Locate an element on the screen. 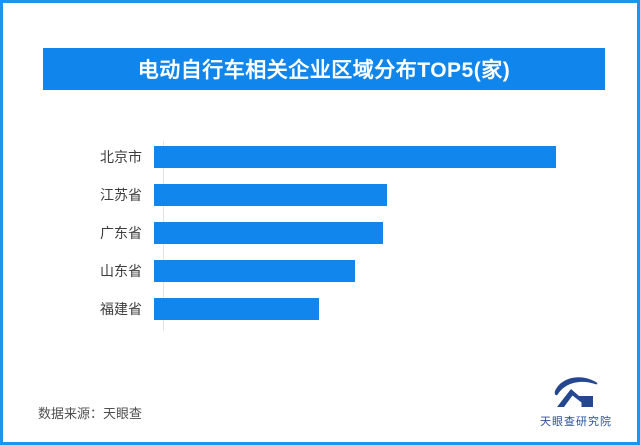 This screenshot has height=445, width=640. chart-title: 电动自行车相关企业区域分布TOP5(家) is located at coordinates (324, 70).